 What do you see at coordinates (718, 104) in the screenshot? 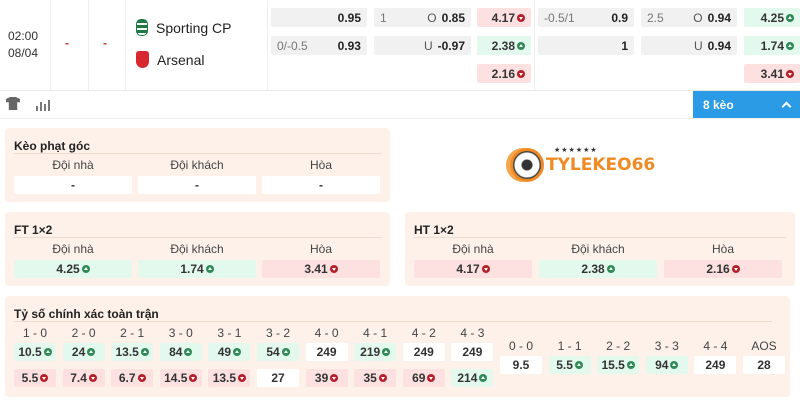
I see `more-markets-label: 8 kèo` at bounding box center [718, 104].